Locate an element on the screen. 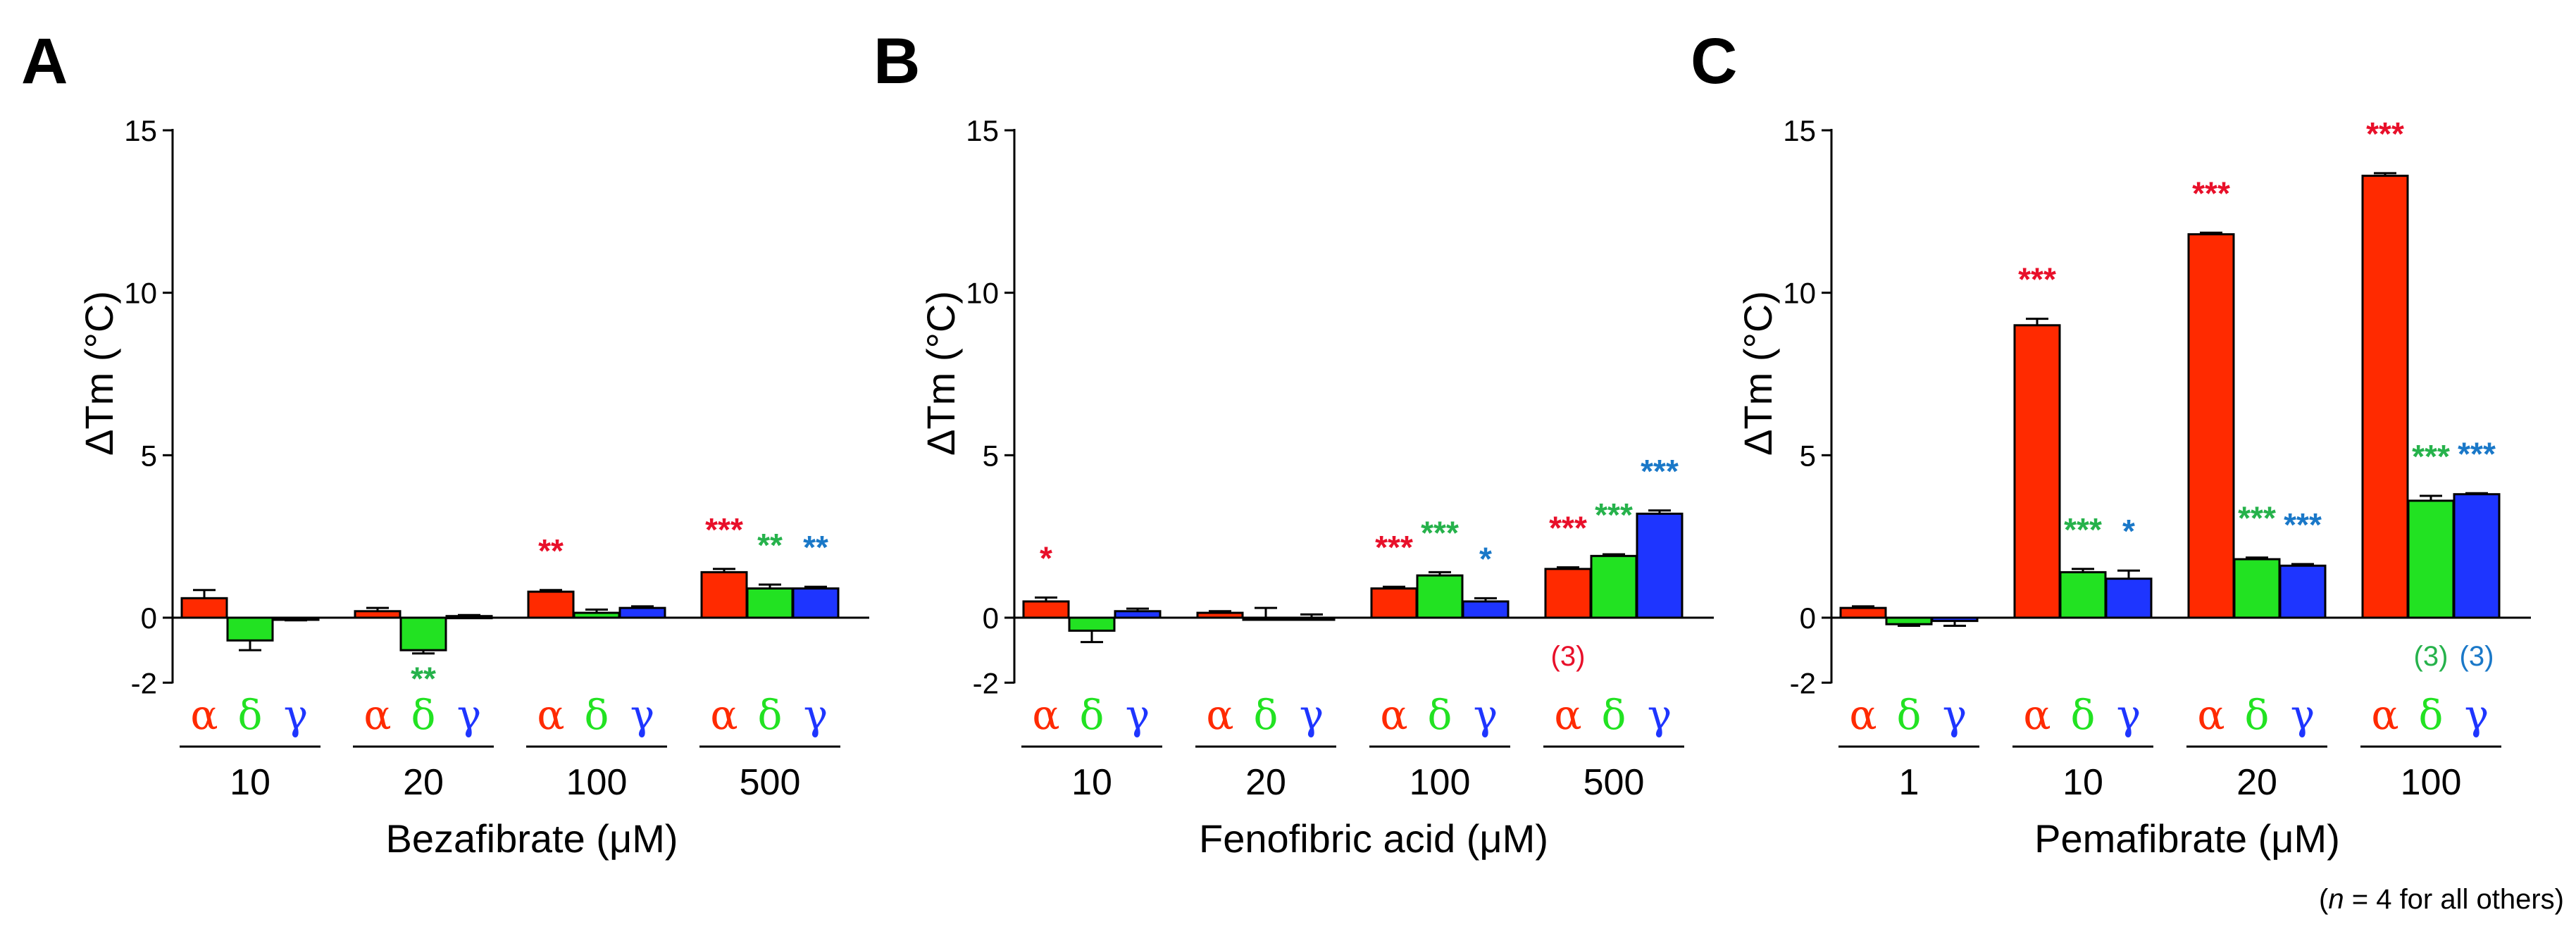 This screenshot has width=2576, height=929. panel-letter: A is located at coordinates (44, 61).